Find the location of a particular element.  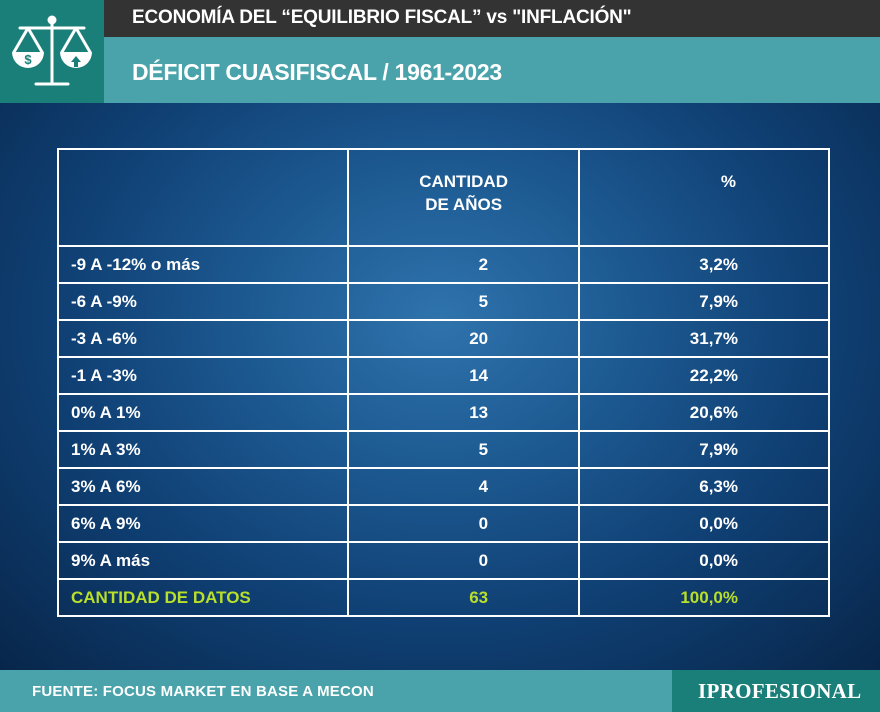

row-percent: 20,6% is located at coordinates (704, 412).